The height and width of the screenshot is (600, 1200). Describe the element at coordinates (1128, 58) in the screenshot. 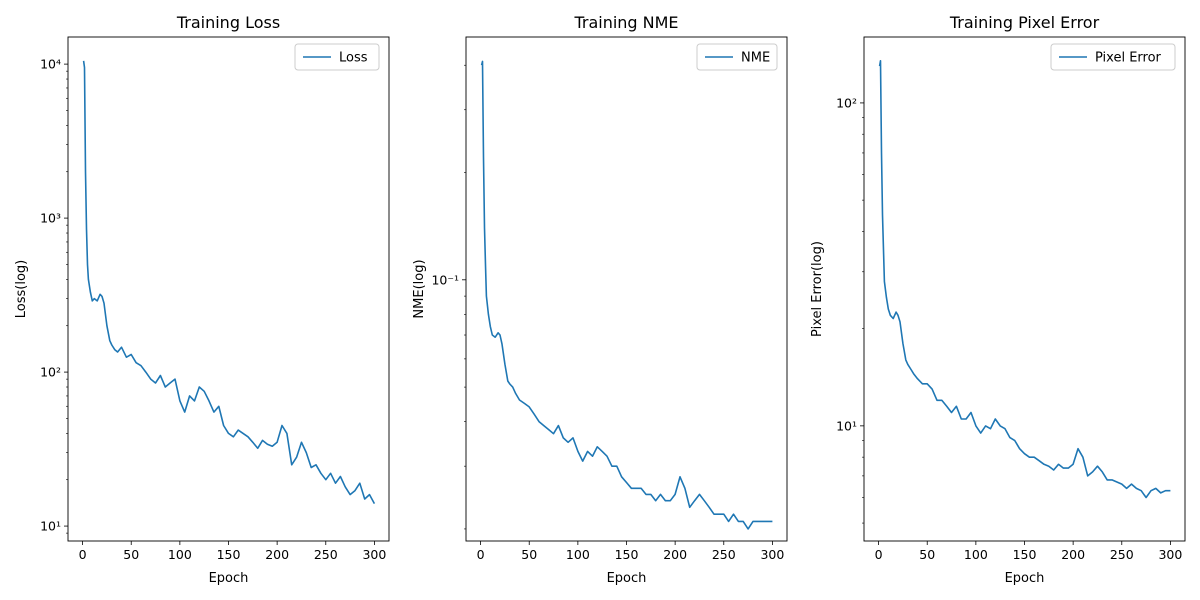

I see `legend-label: Pixel Error` at that location.